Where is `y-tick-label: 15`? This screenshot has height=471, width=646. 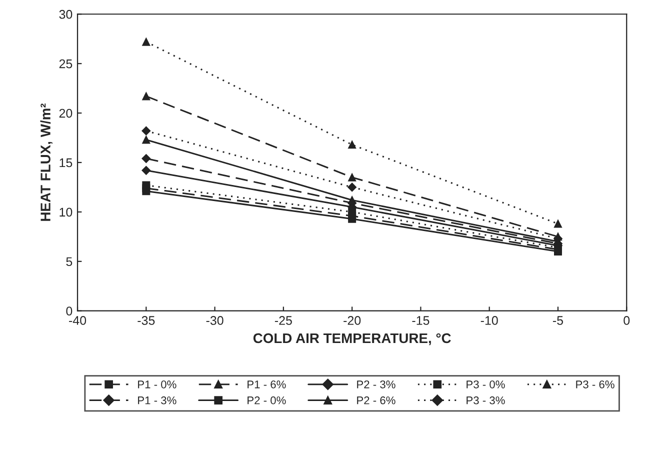
y-tick-label: 15 is located at coordinates (66, 163).